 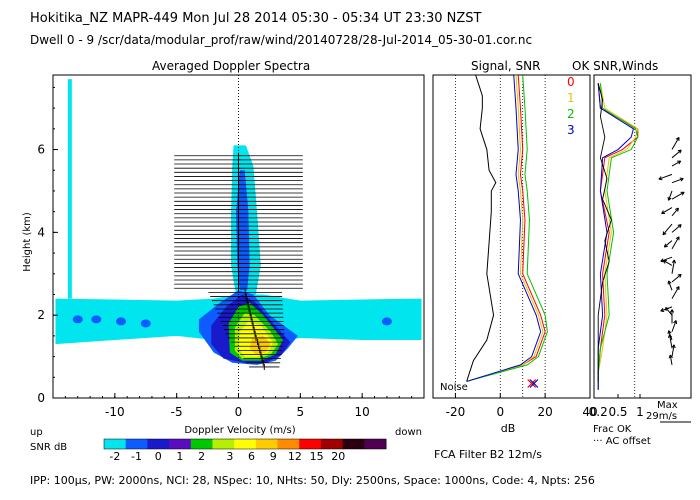 What do you see at coordinates (201, 456) in the screenshot?
I see `colorbar-tick-label: 2` at bounding box center [201, 456].